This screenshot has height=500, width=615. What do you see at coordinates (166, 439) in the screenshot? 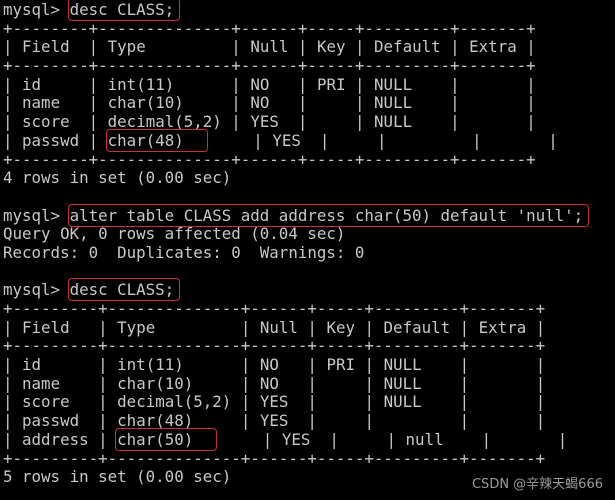
I see `table-cell: char(50)` at bounding box center [166, 439].